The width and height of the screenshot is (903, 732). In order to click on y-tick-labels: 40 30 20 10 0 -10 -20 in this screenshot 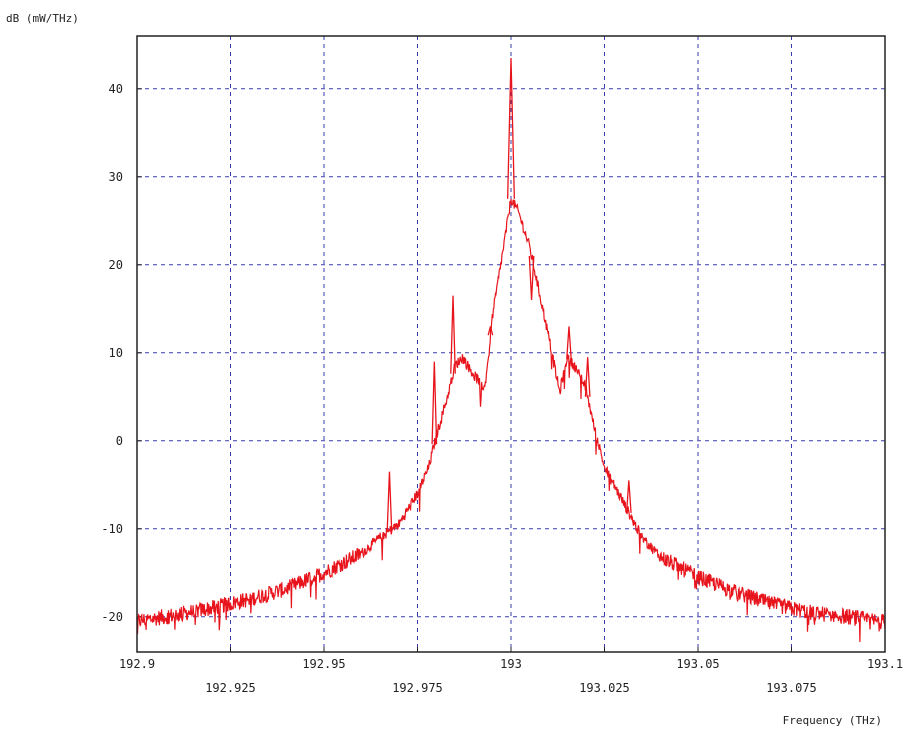, I will do `click(112, 353)`.